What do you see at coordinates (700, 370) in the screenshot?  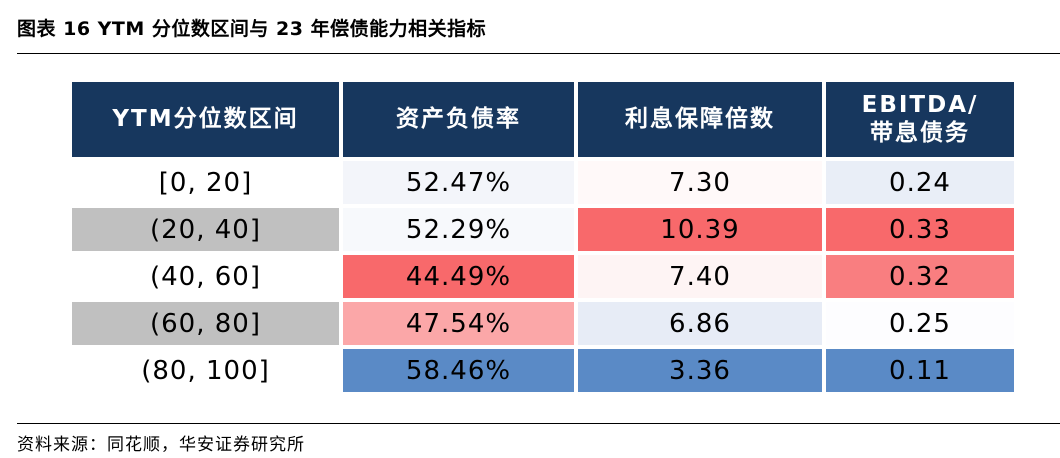 I see `cell-interest-coverage: 3.36` at bounding box center [700, 370].